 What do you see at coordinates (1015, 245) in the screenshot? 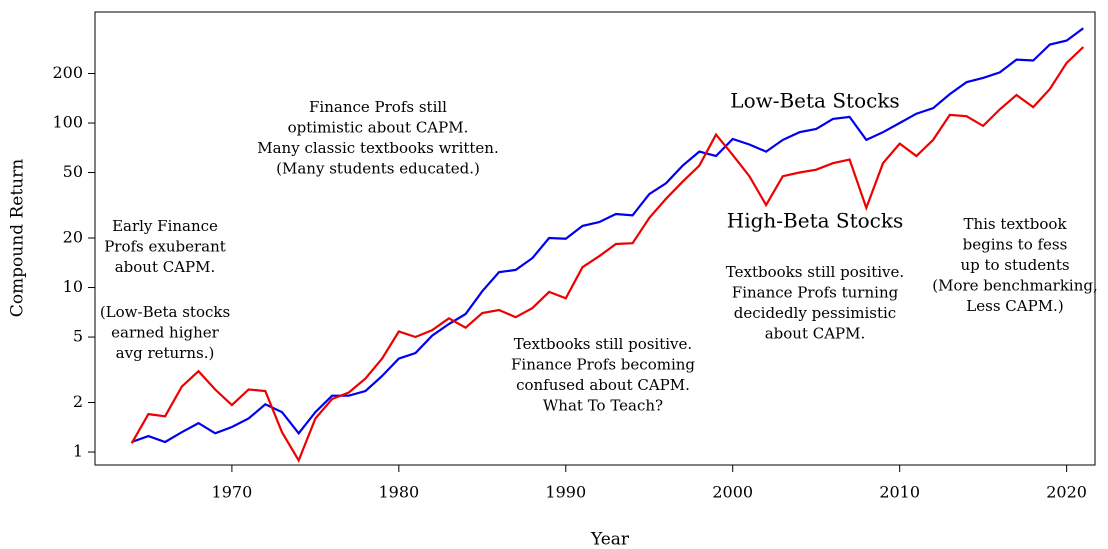
I see `annotation: begins to fess` at bounding box center [1015, 245].